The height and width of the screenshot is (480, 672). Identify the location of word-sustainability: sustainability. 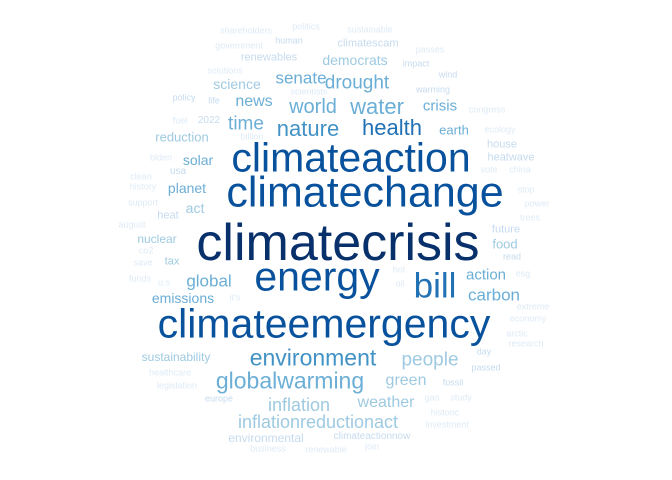
(176, 357).